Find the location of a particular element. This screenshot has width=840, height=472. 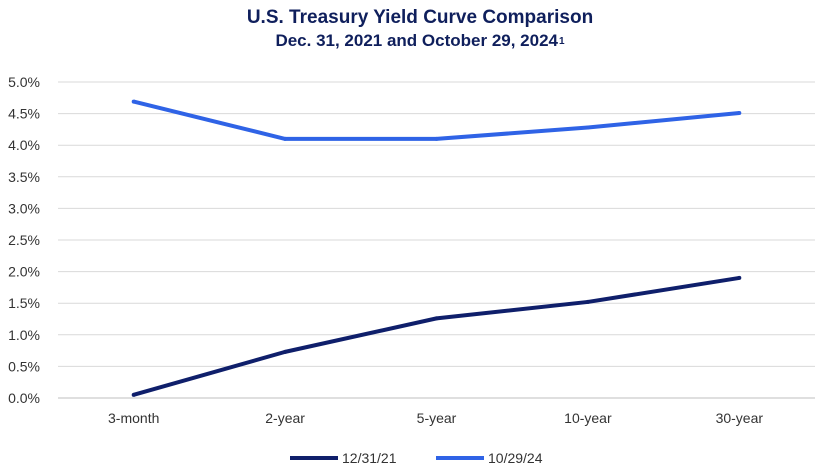

y-tick-label: 1.0% is located at coordinates (24, 335).